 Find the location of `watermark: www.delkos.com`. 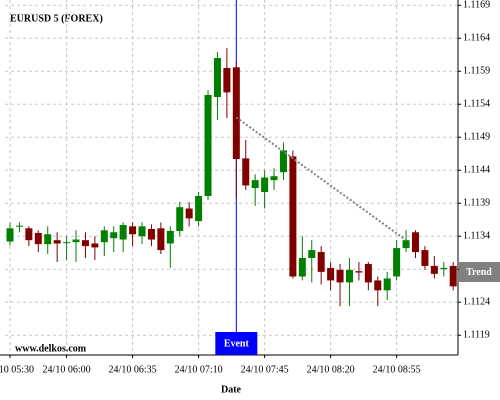

watermark: www.delkos.com is located at coordinates (51, 348).